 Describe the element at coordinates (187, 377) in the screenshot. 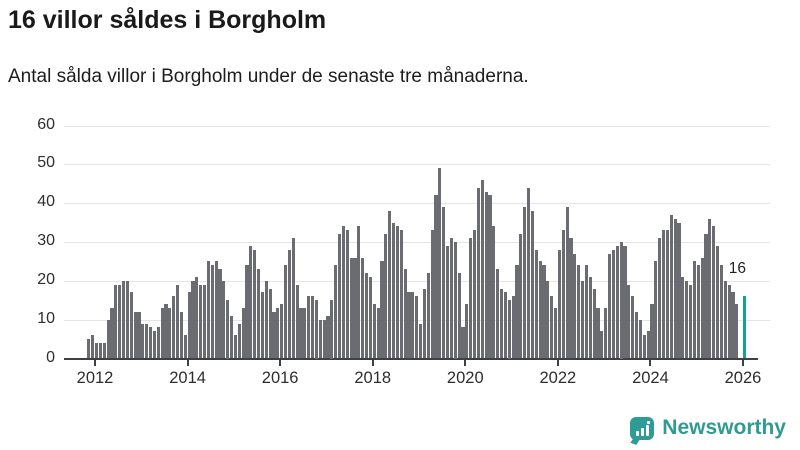

I see `x-axis-label: 2014` at that location.